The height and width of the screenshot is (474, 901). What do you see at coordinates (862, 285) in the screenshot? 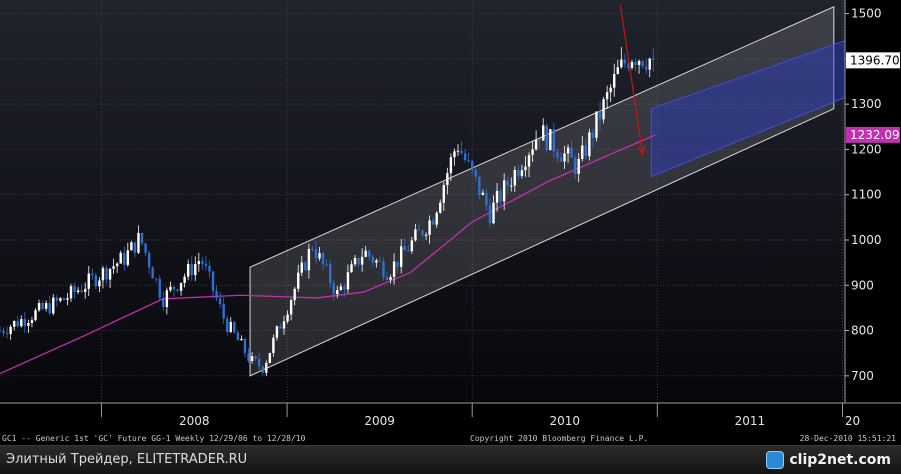
I see `y-tick-label: 900` at bounding box center [862, 285].